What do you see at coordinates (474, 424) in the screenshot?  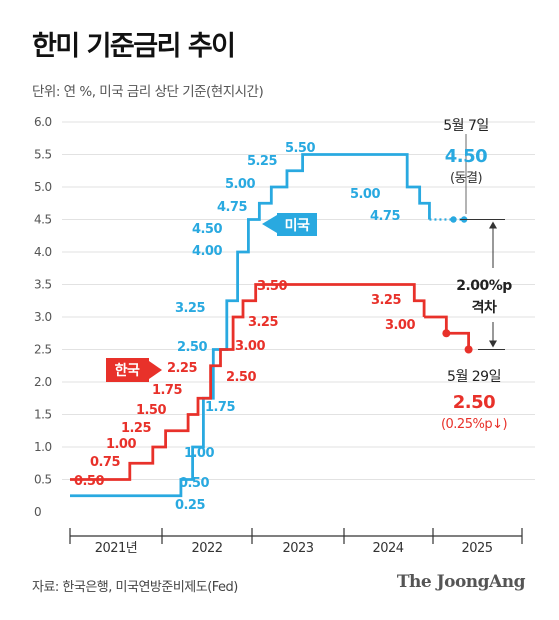 I see `annotation-kr-note: (0.25%p↓)` at bounding box center [474, 424].